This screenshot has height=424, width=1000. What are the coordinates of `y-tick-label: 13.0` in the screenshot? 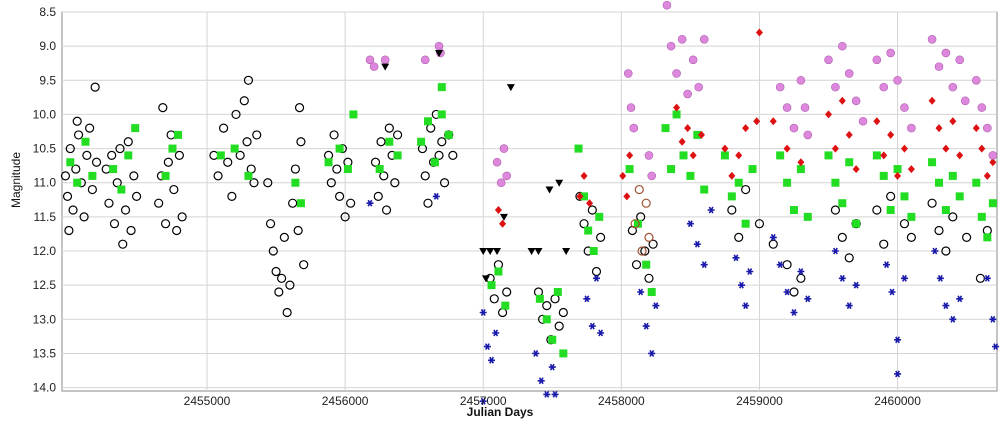 It's located at (45, 319).